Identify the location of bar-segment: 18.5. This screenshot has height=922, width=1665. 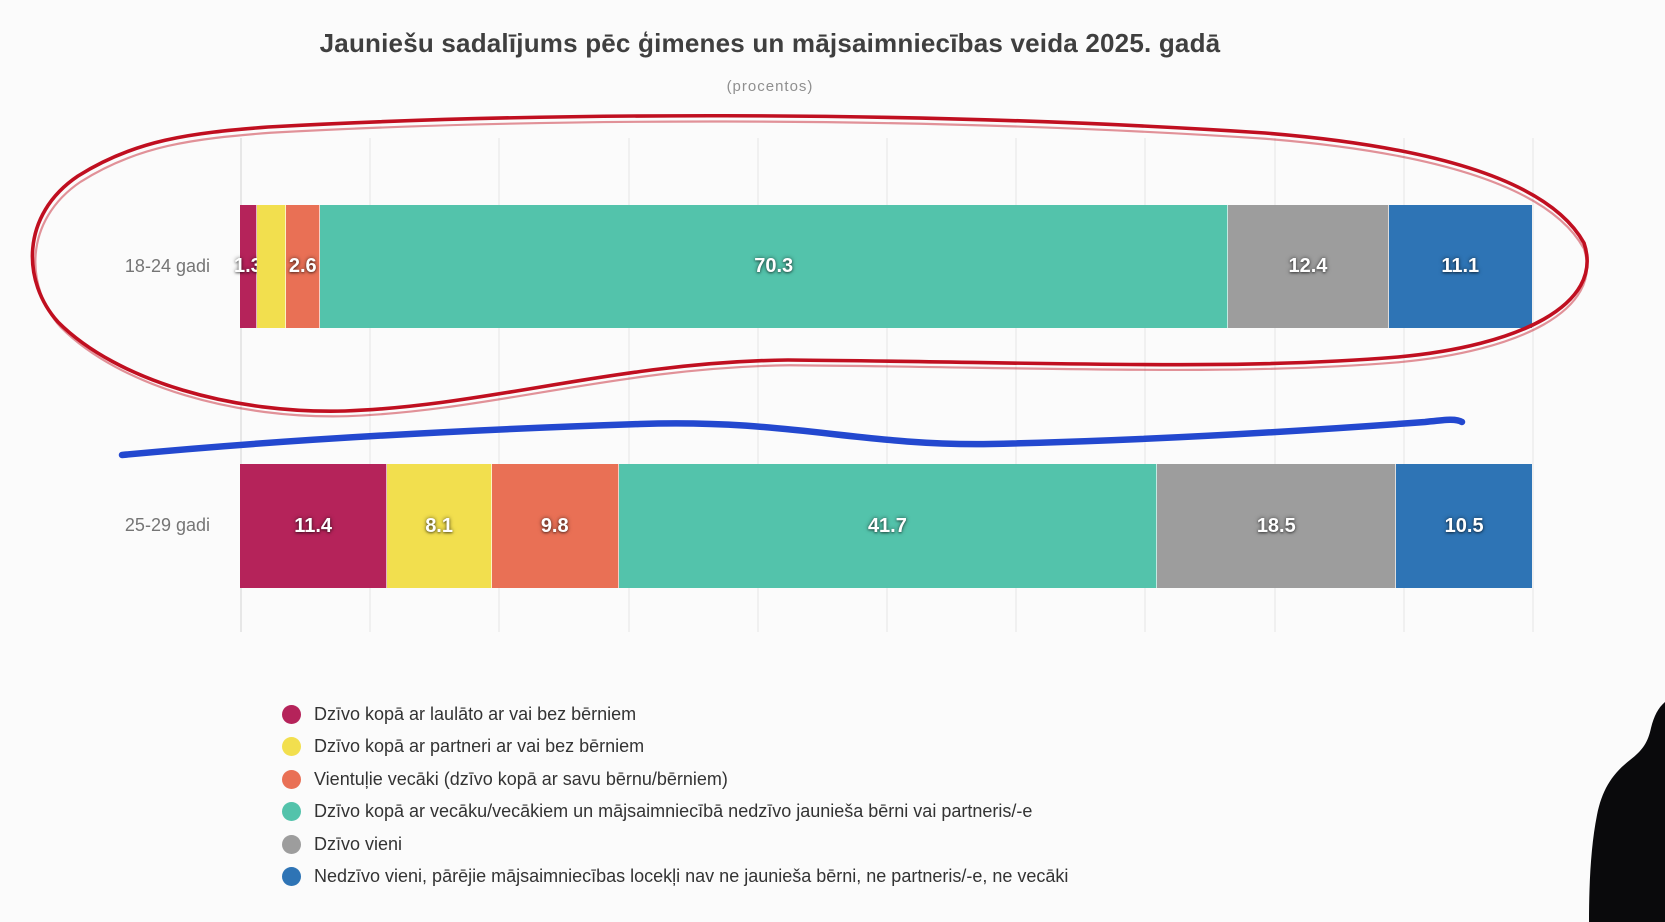
(1277, 526).